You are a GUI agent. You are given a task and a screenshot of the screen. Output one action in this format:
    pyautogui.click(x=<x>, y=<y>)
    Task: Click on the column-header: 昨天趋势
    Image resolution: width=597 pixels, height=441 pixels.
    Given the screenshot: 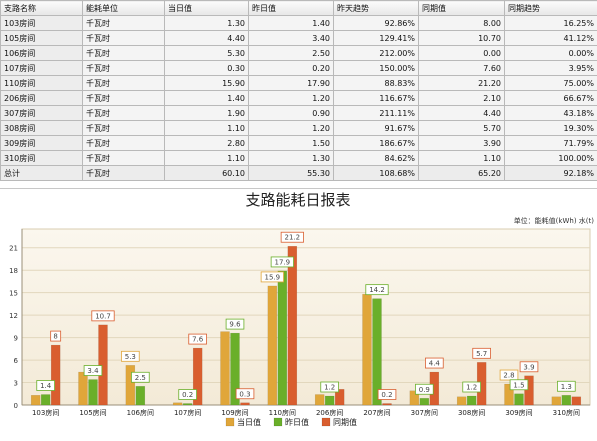 What is the action you would take?
    pyautogui.click(x=376, y=8)
    